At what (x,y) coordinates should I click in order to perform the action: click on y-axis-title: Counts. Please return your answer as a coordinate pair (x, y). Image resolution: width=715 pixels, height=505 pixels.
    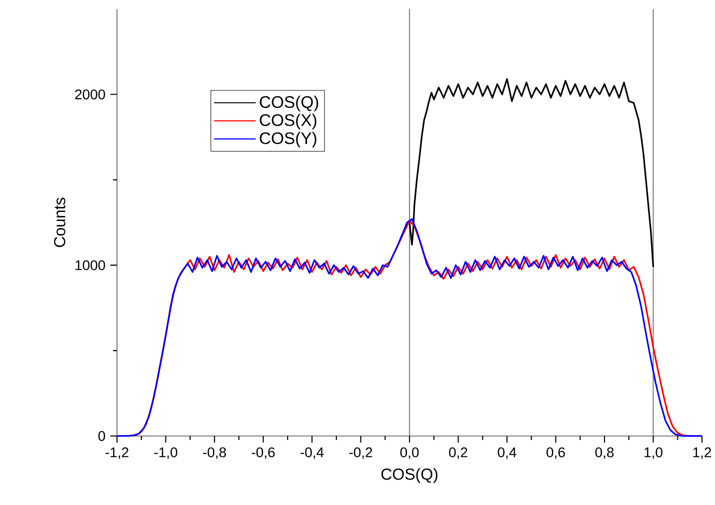
    Looking at the image, I should click on (60, 223).